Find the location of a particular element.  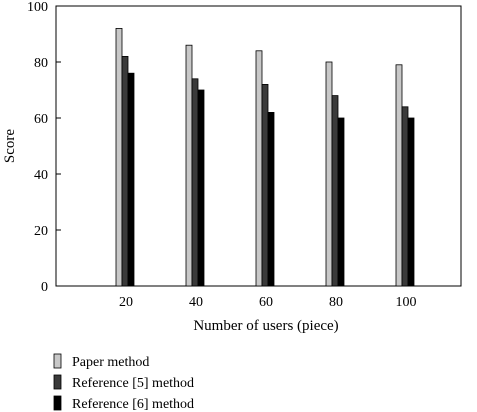

x-axis-title: Number of users (piece) is located at coordinates (265, 326).